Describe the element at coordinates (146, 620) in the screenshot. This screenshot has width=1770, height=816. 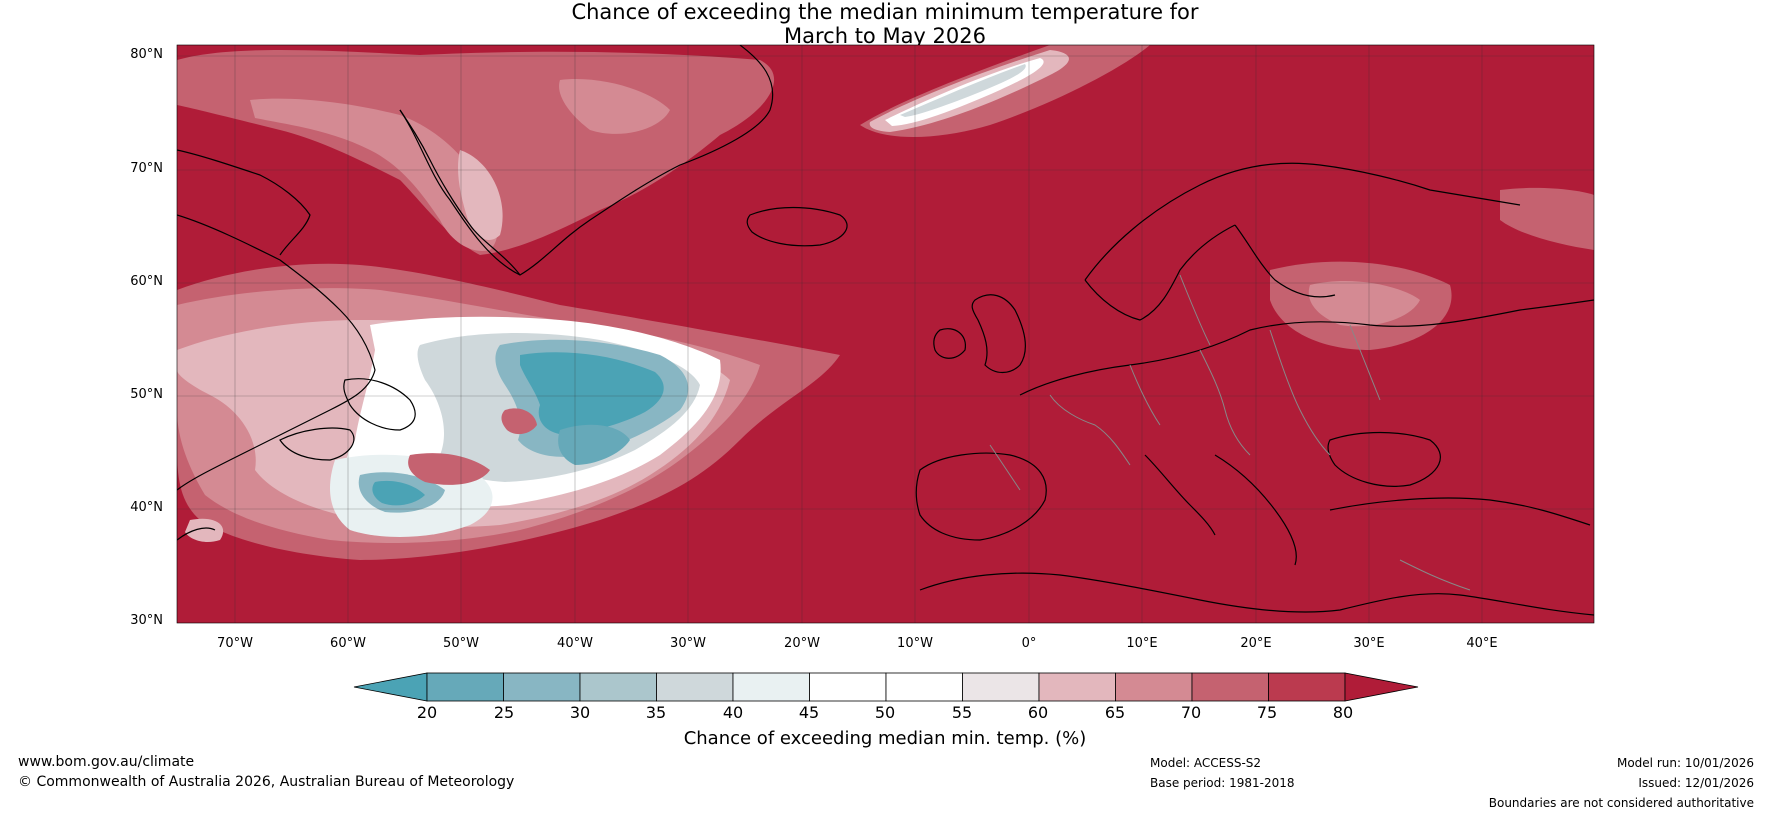
I see `lat-label-30n: 30°N` at that location.